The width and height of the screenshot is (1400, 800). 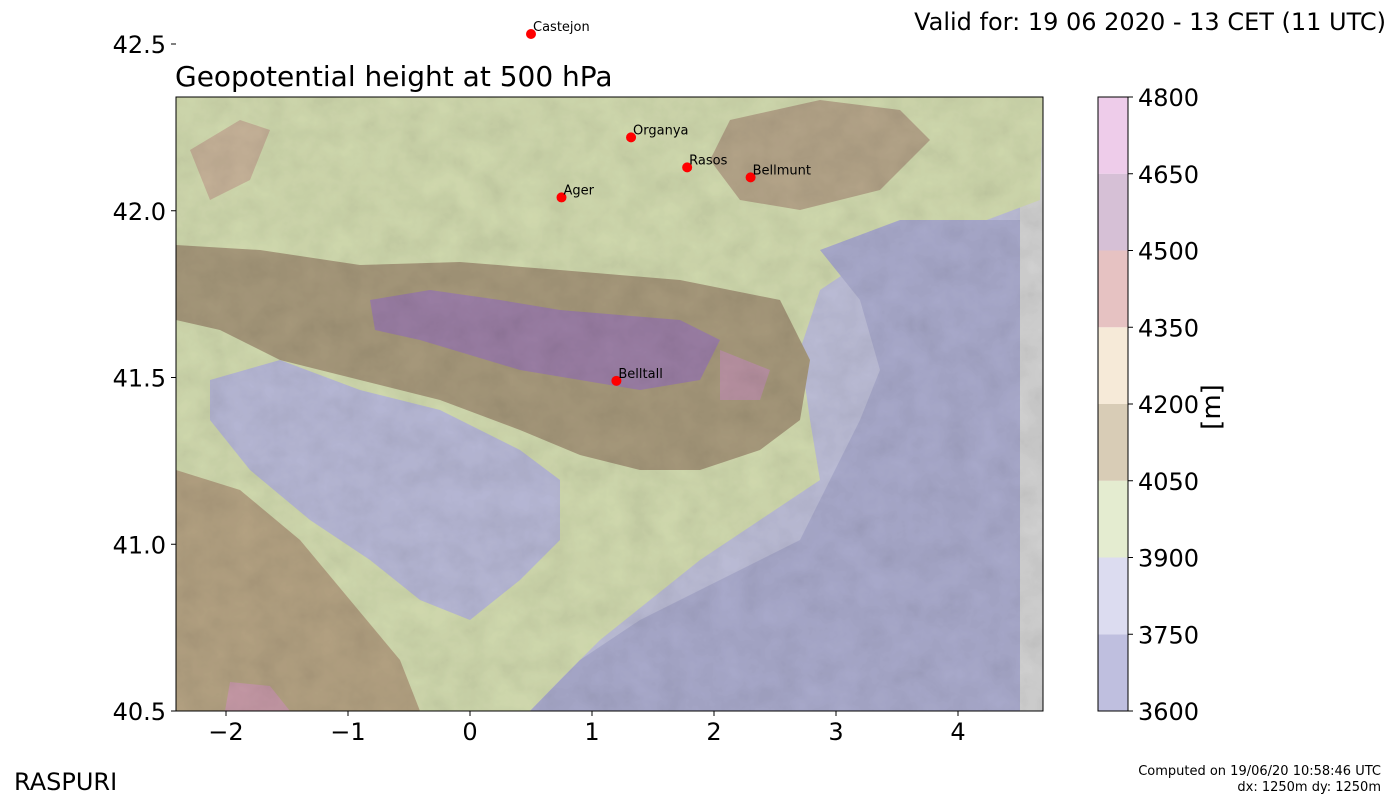 What do you see at coordinates (660, 130) in the screenshot?
I see `station-label: Organya` at bounding box center [660, 130].